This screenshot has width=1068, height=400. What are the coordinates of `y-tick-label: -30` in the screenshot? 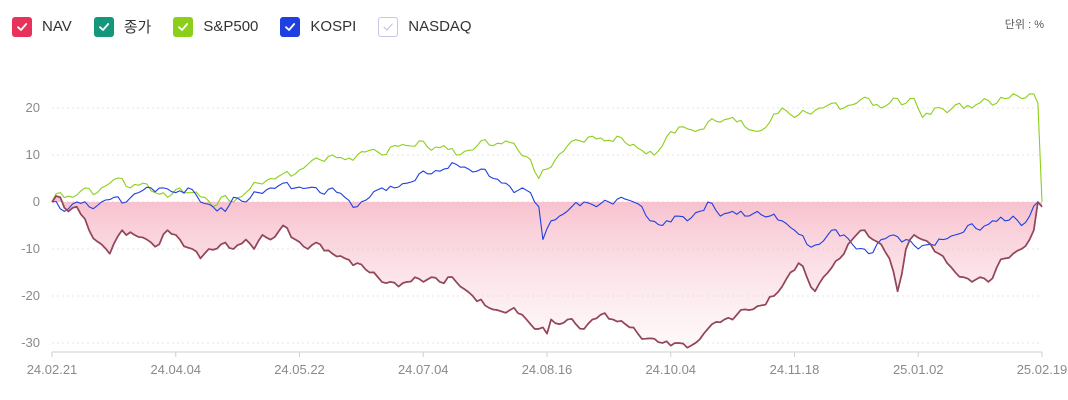 It's located at (30, 342).